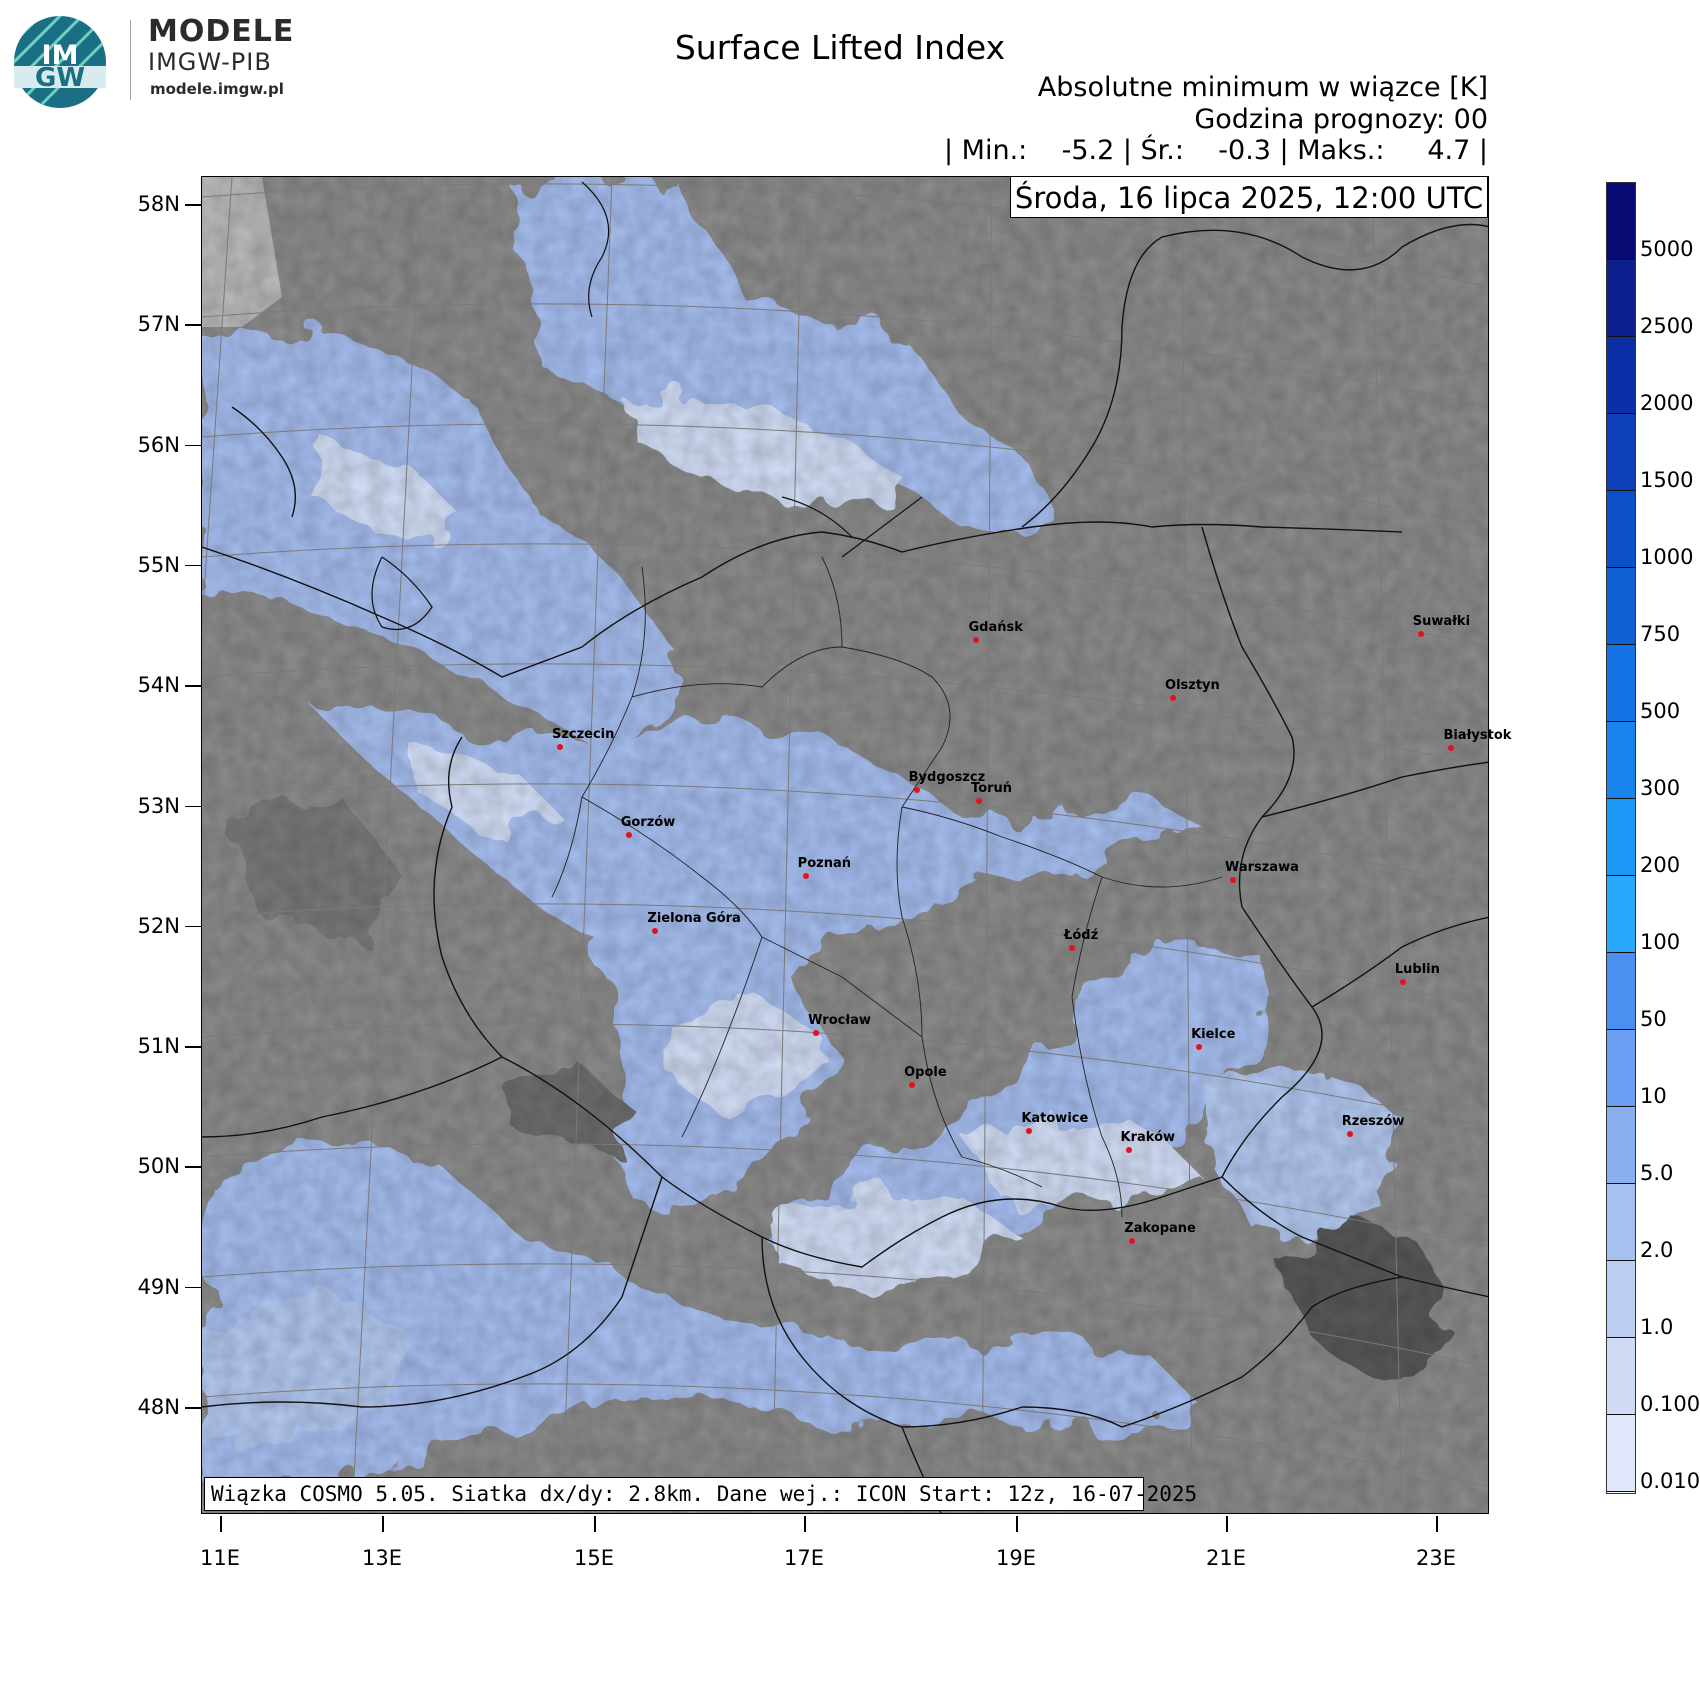 The image size is (1700, 1700). I want to click on lat-tick-label: 55N, so click(158, 564).